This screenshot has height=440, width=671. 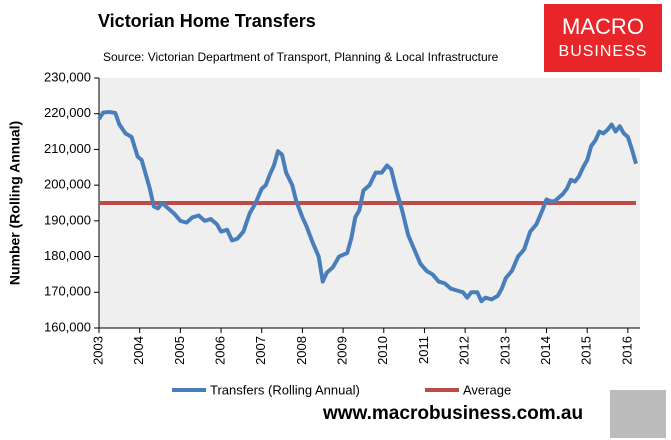 I want to click on logo-text: BUSINESS, so click(x=603, y=51).